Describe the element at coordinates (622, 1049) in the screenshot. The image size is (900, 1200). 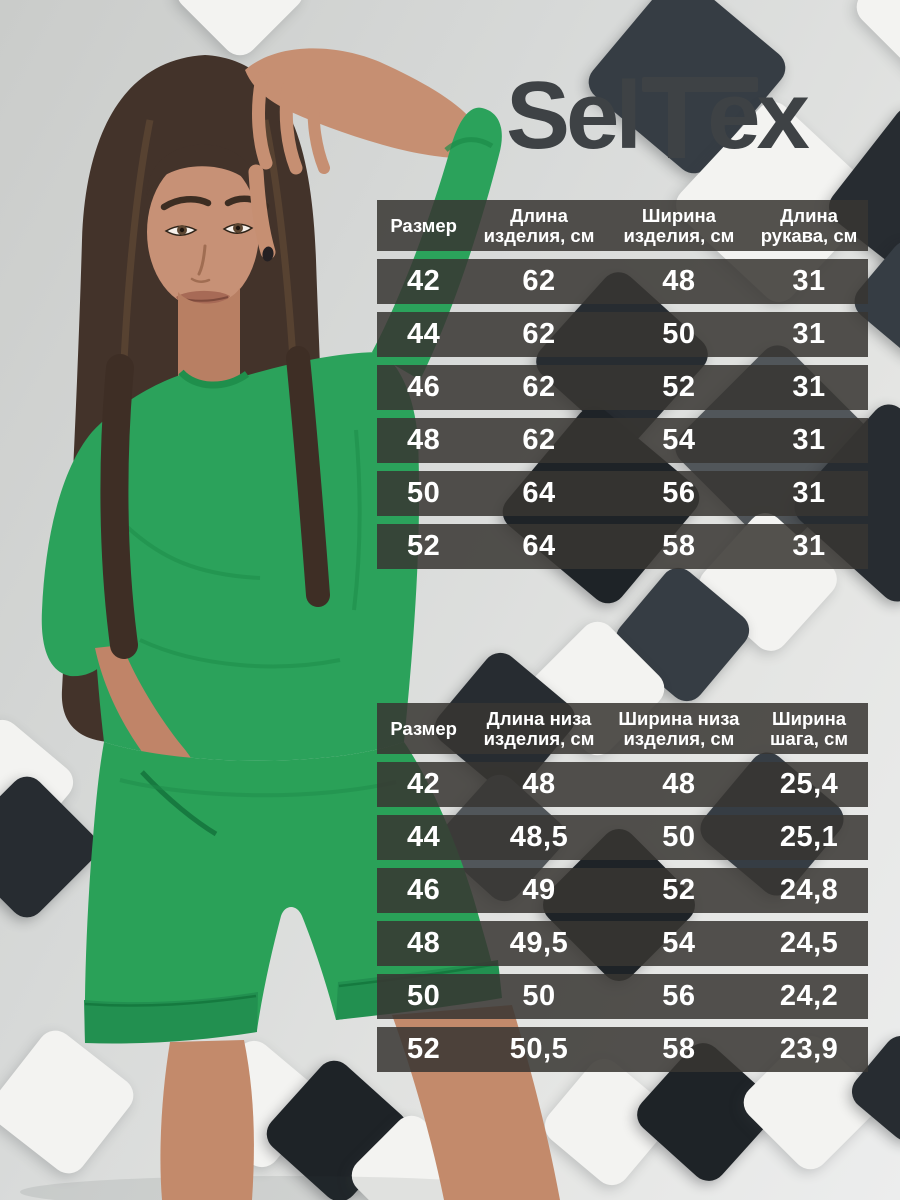
I see `table-row: 52 50,5 58 23,9` at that location.